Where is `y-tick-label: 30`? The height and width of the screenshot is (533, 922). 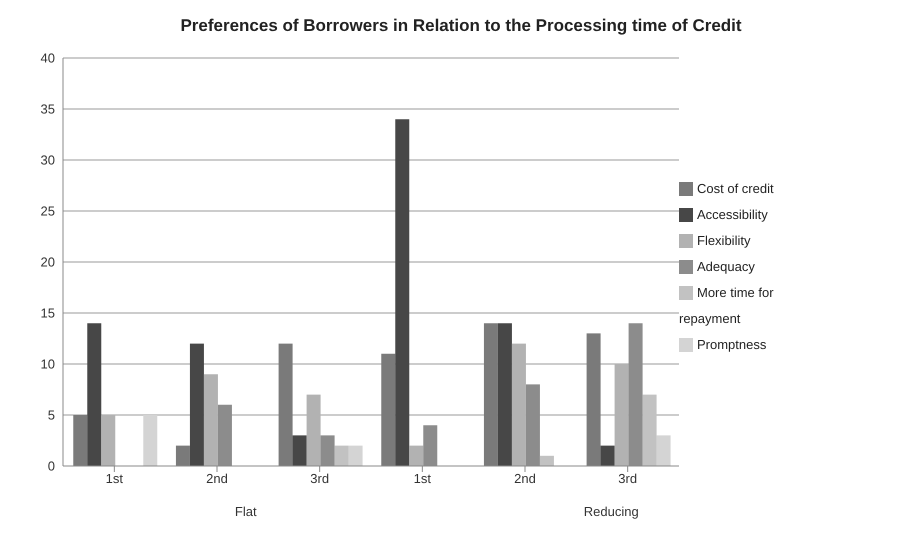 y-tick-label: 30 is located at coordinates (47, 160).